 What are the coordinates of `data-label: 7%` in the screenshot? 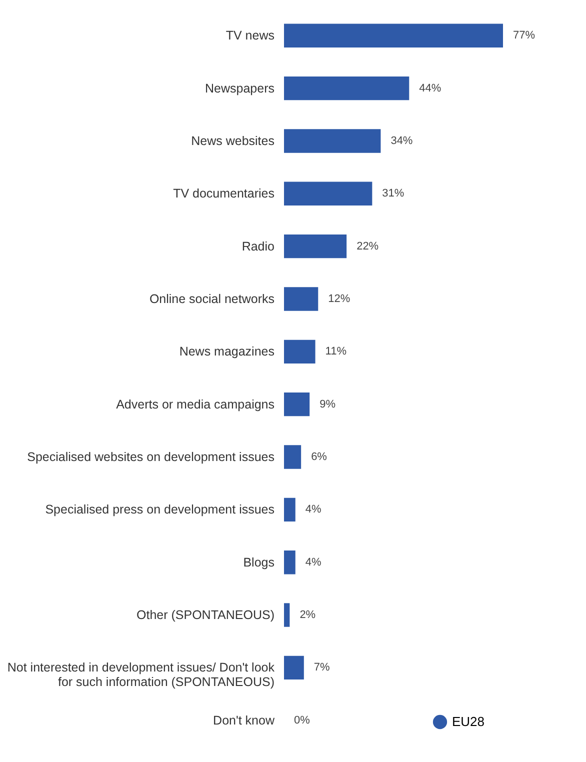 It's located at (322, 668).